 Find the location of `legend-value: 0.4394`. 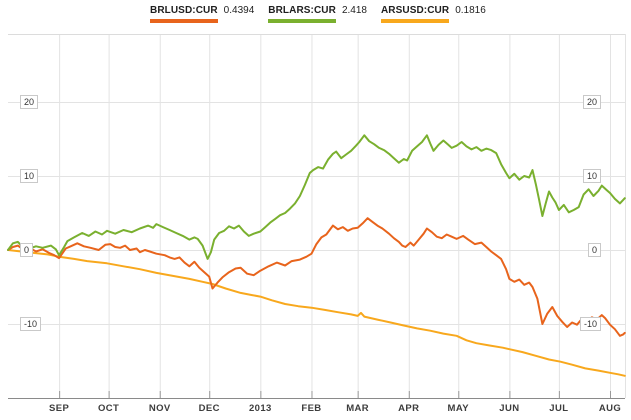

legend-value: 0.4394 is located at coordinates (239, 10).